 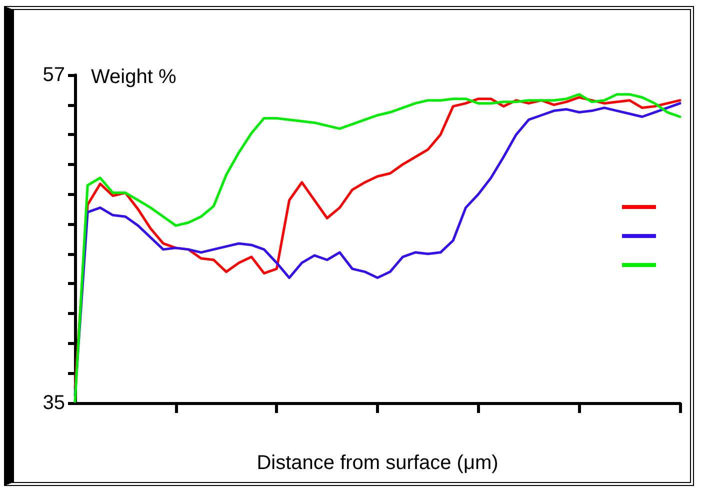 I want to click on y-tick-label: 57, so click(x=53, y=75).